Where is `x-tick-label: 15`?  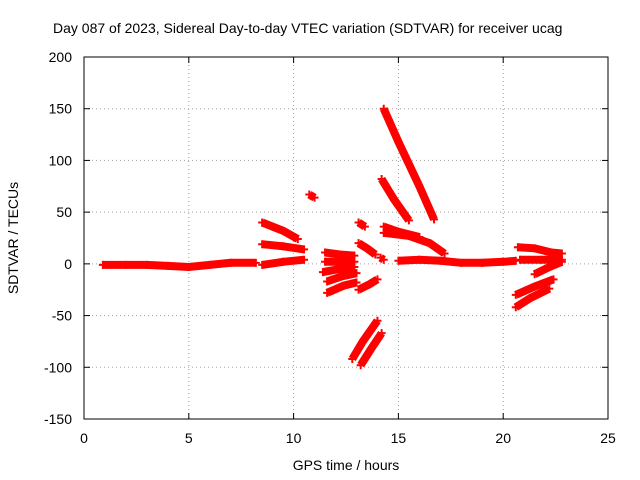
x-tick-label: 15 is located at coordinates (399, 438).